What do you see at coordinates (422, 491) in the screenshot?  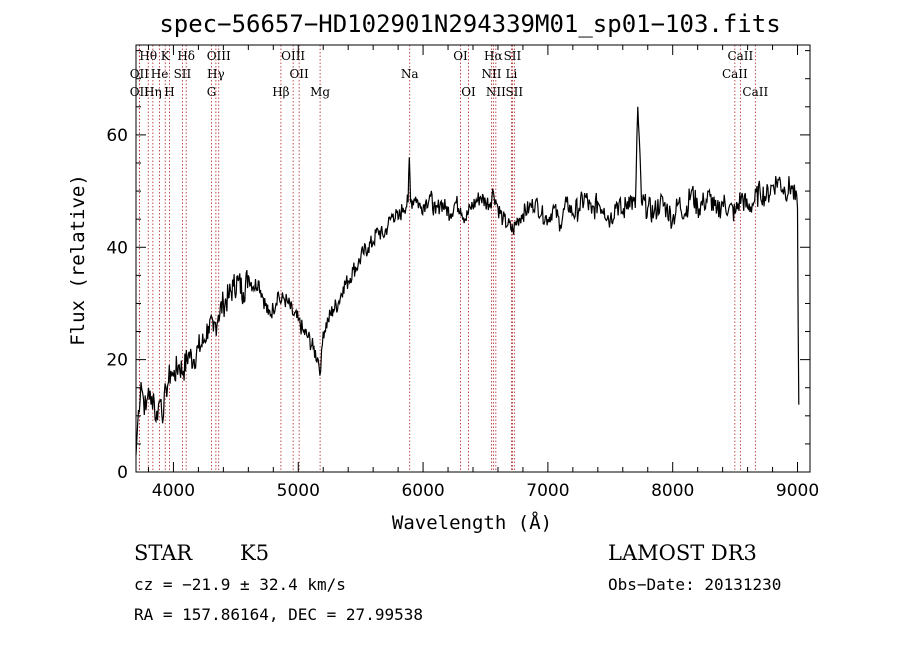 I see `x-tick-label: 6000` at bounding box center [422, 491].